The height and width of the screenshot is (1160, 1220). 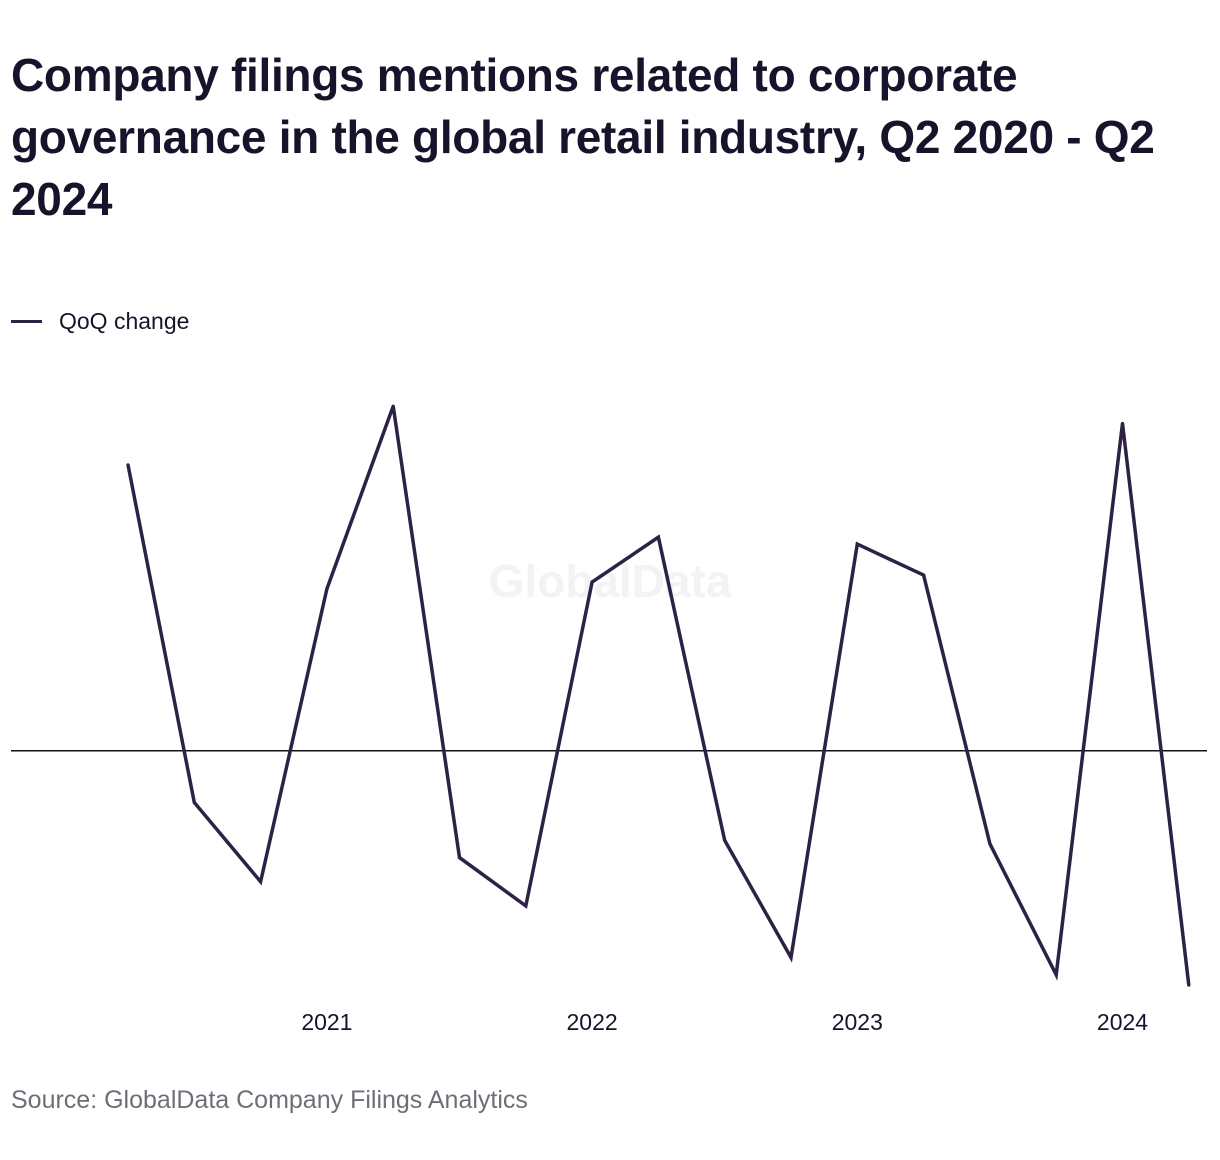 What do you see at coordinates (724, 1022) in the screenshot?
I see `x-axis-tick-labels: 2021 2022 2023 2024` at bounding box center [724, 1022].